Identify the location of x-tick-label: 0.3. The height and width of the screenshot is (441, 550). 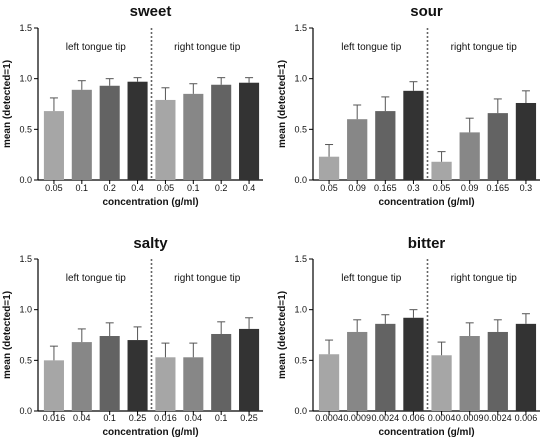
(526, 188).